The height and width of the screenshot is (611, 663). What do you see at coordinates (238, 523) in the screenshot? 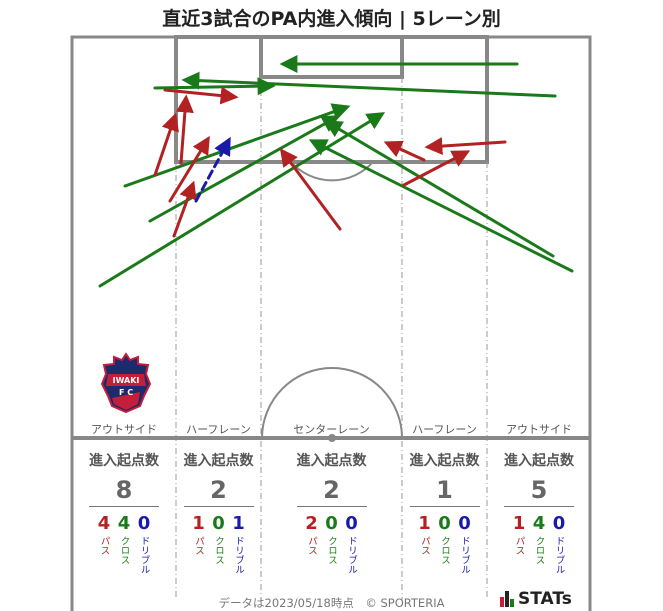
I see `dribble-count: 1` at bounding box center [238, 523].